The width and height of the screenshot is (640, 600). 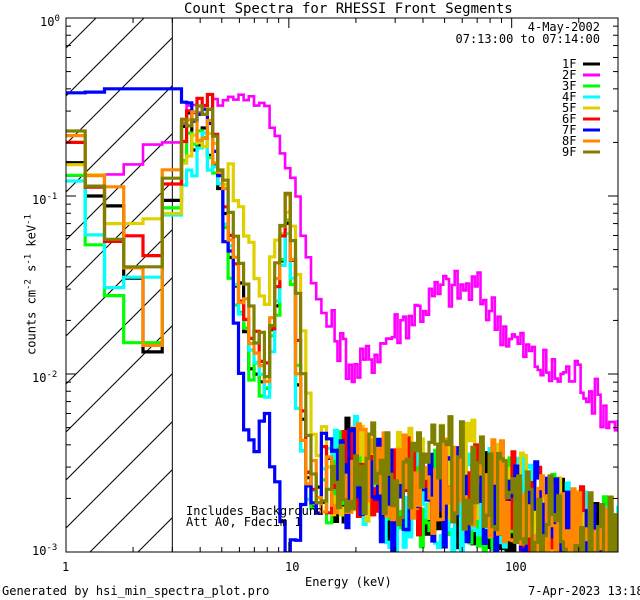 I want to click on y-tick-label-3: 10⁻², so click(x=45, y=377).